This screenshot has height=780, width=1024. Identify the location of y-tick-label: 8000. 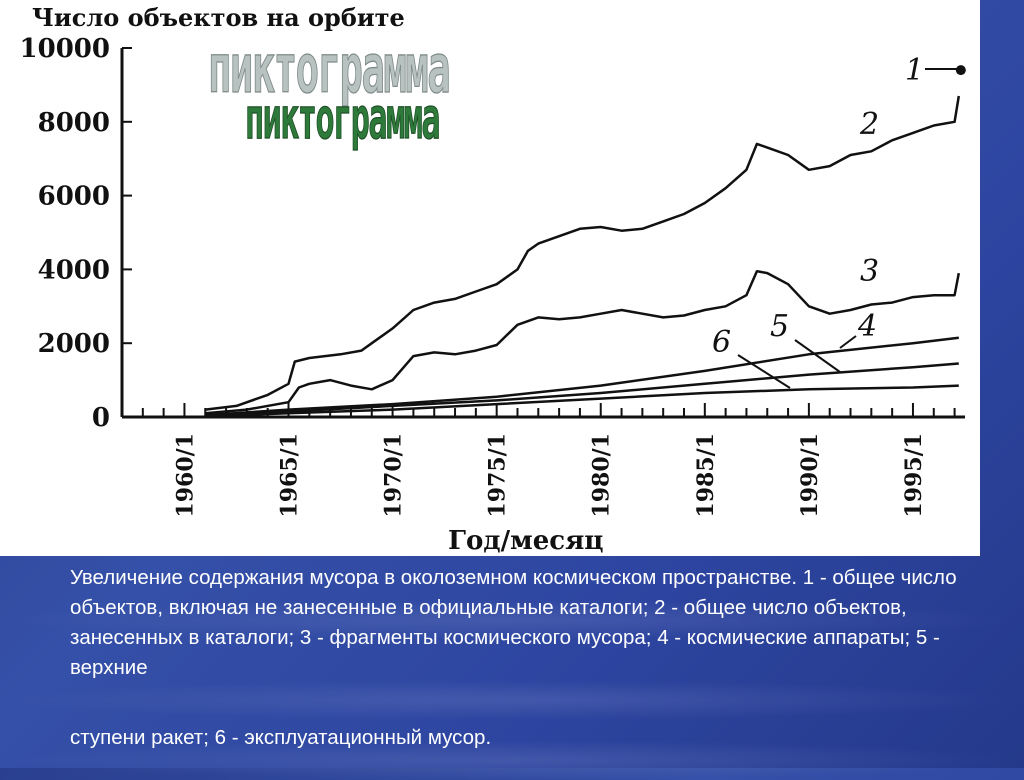
(74, 123).